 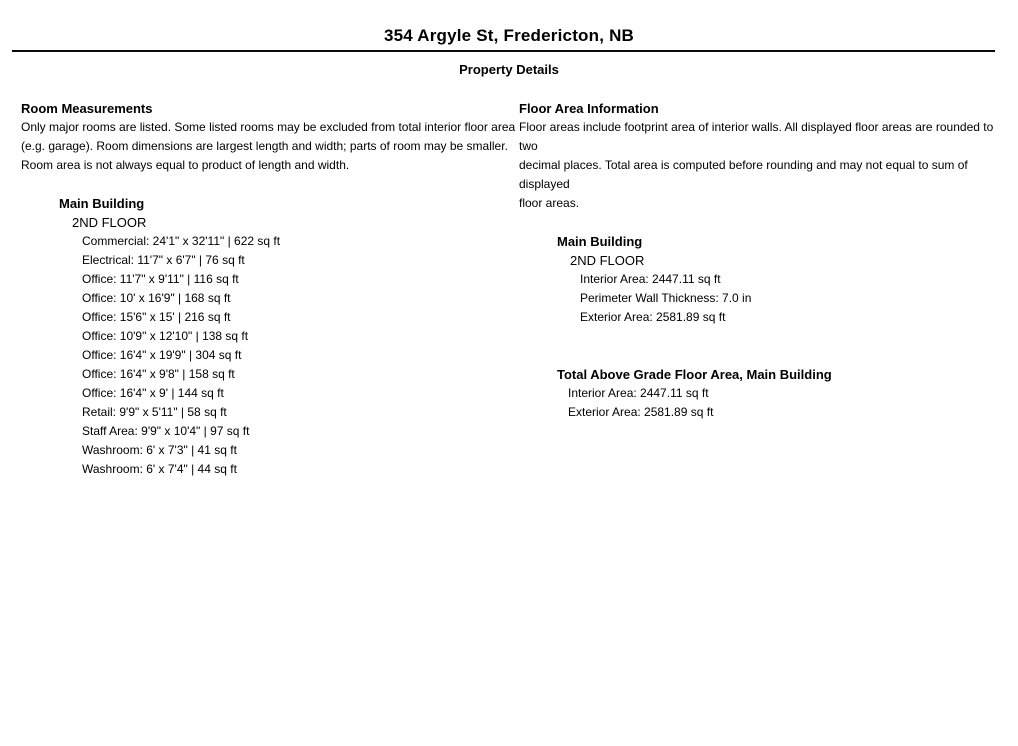 What do you see at coordinates (638, 393) in the screenshot?
I see `total-floor-area-item: Interior Area: 2447.11 sq ft` at bounding box center [638, 393].